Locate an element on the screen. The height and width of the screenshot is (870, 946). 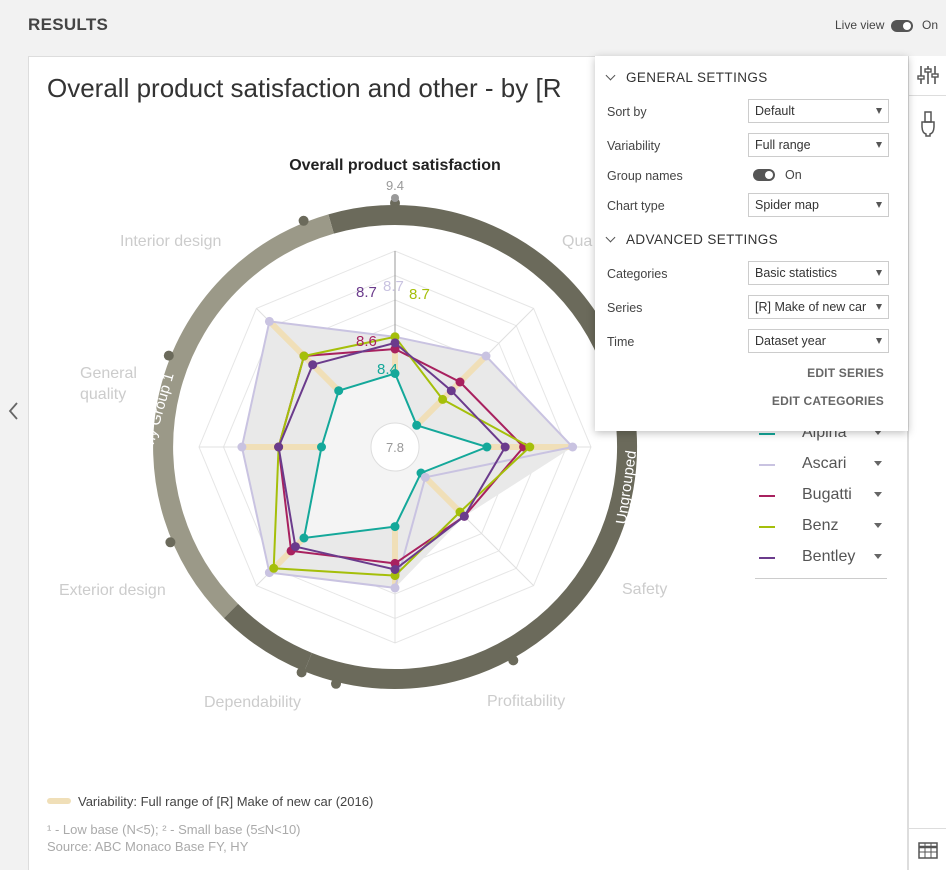
category-label: quality is located at coordinates (103, 394).